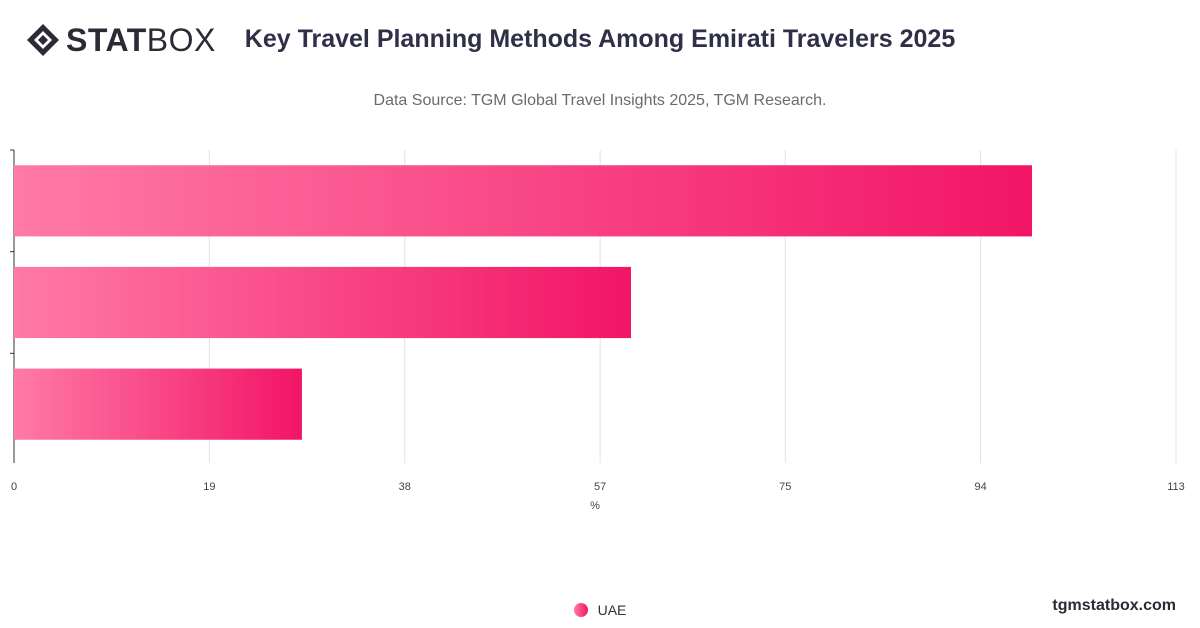 The height and width of the screenshot is (628, 1200). I want to click on x-tick-label-4: 75, so click(785, 487).